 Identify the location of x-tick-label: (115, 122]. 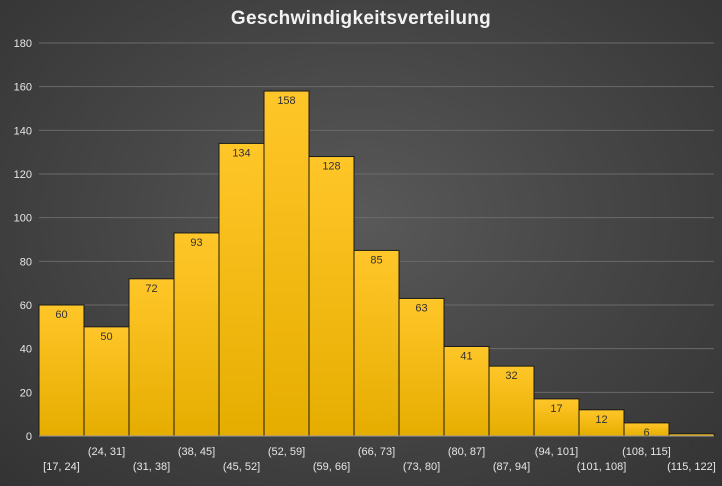
(691, 467).